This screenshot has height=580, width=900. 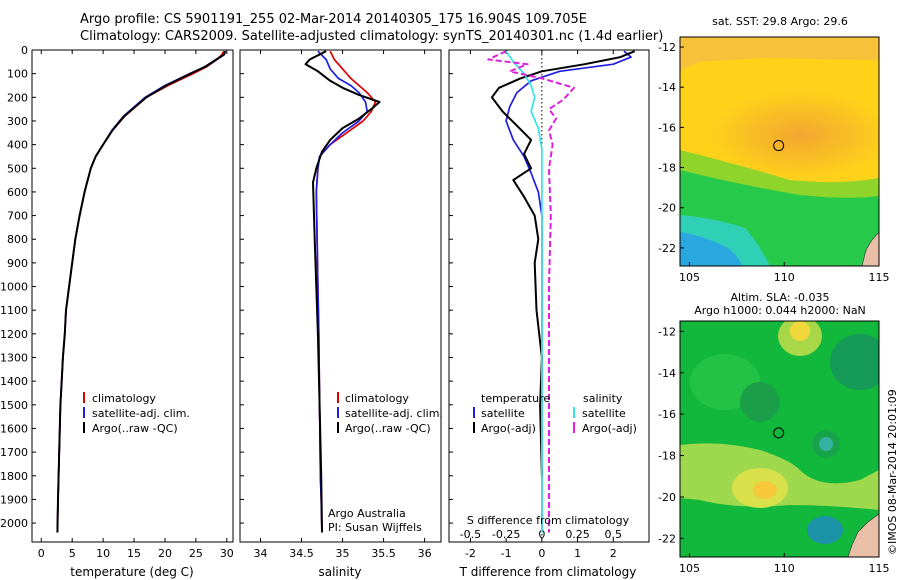 I want to click on difference-series, so click(x=561, y=296).